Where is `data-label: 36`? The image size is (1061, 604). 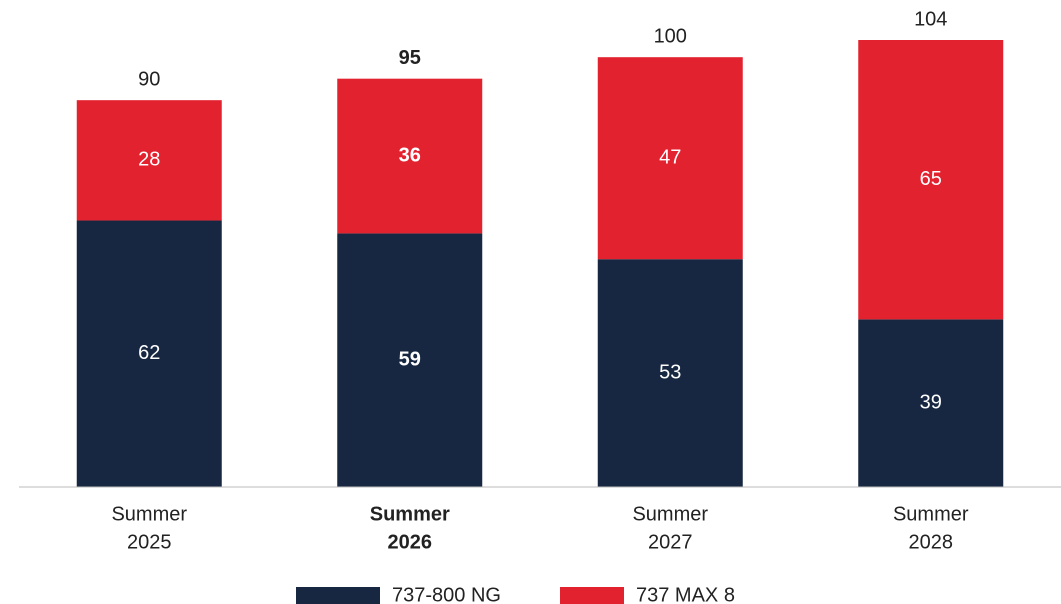 data-label: 36 is located at coordinates (410, 155).